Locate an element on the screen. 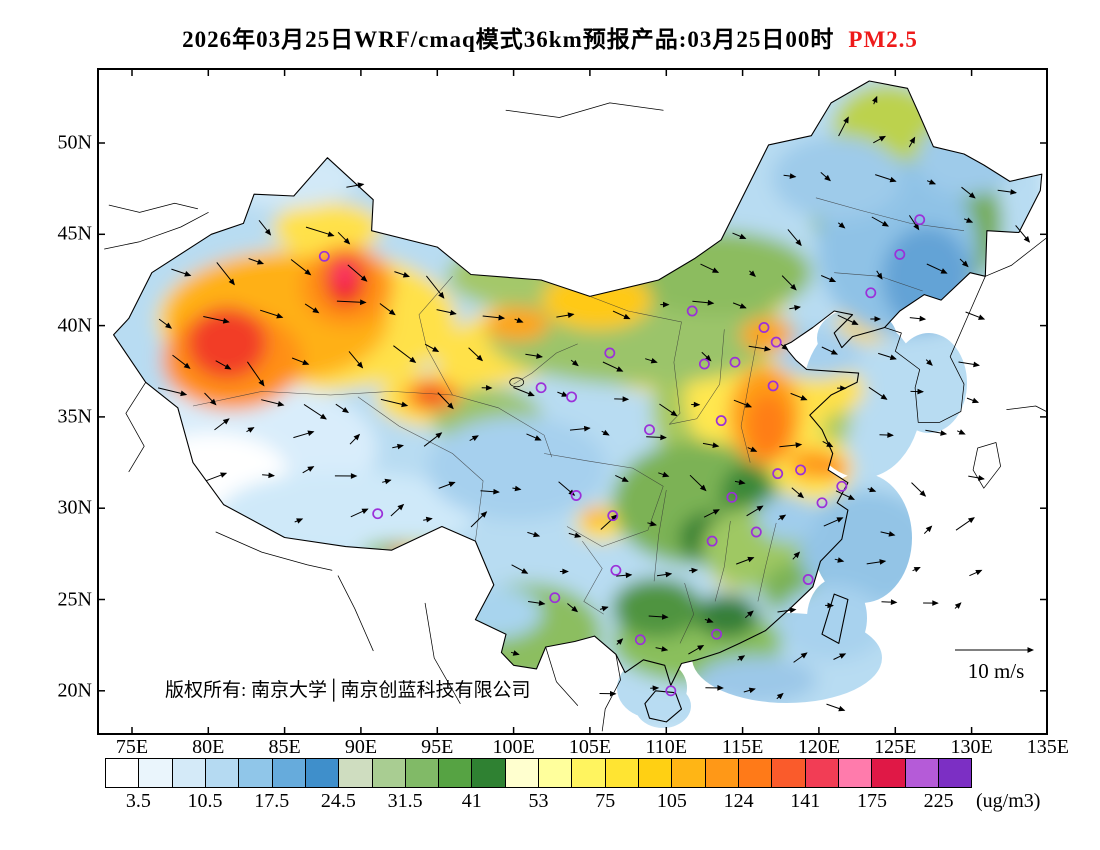  title-text: 2026年03月25日WRF/cmaq模式36km预报产品:03月25日00时 is located at coordinates (508, 39).